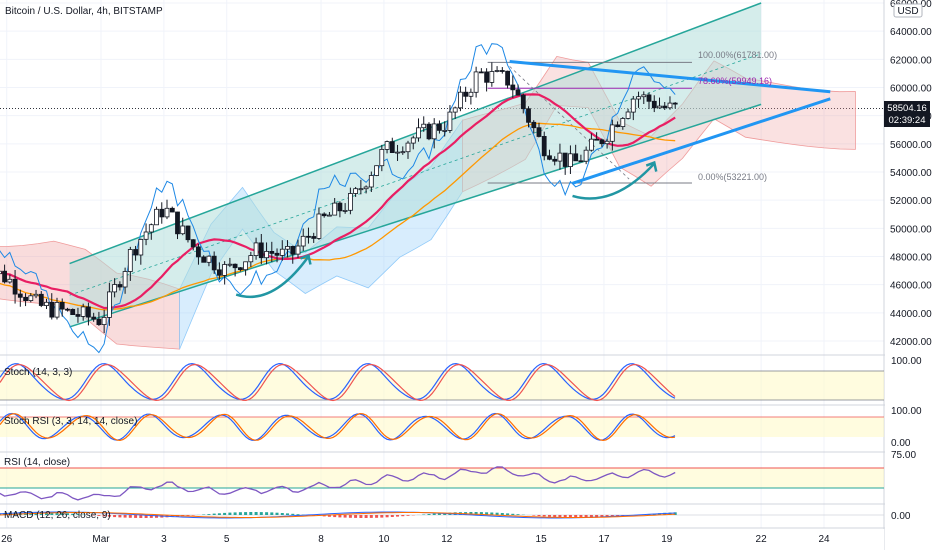 The width and height of the screenshot is (932, 550). I want to click on fib-label-0: 0.00%(53221.00), so click(732, 177).